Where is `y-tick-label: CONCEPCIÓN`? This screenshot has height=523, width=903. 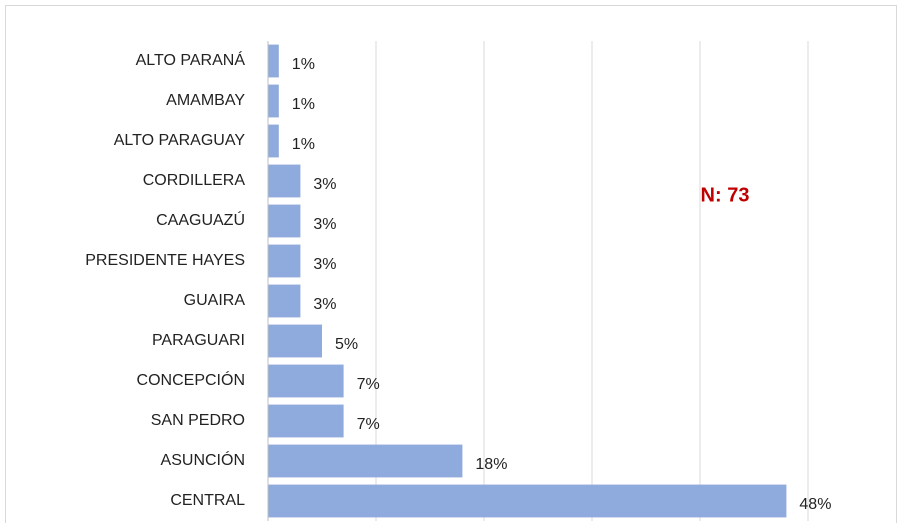
y-tick-label: CONCEPCIÓN is located at coordinates (191, 379).